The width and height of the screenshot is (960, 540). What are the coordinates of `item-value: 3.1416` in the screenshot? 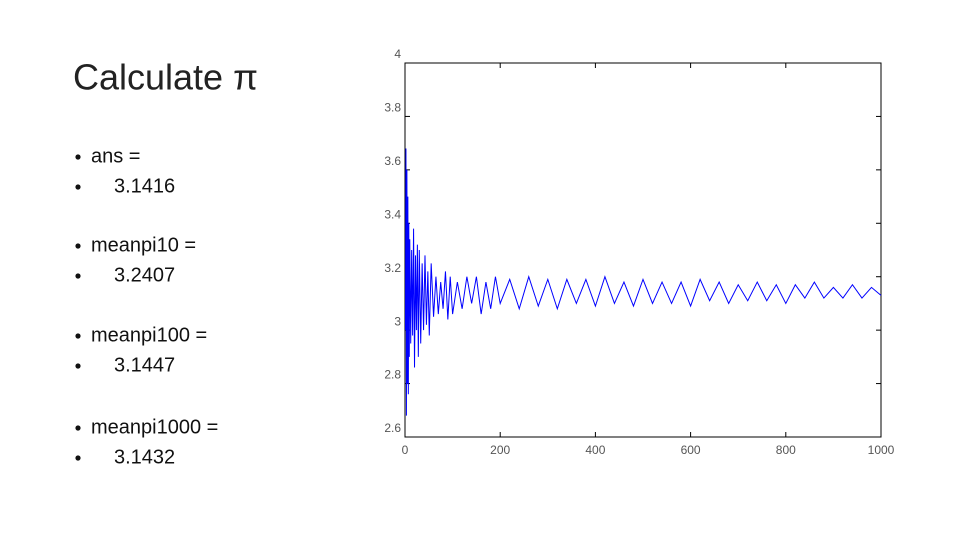 It's located at (144, 186).